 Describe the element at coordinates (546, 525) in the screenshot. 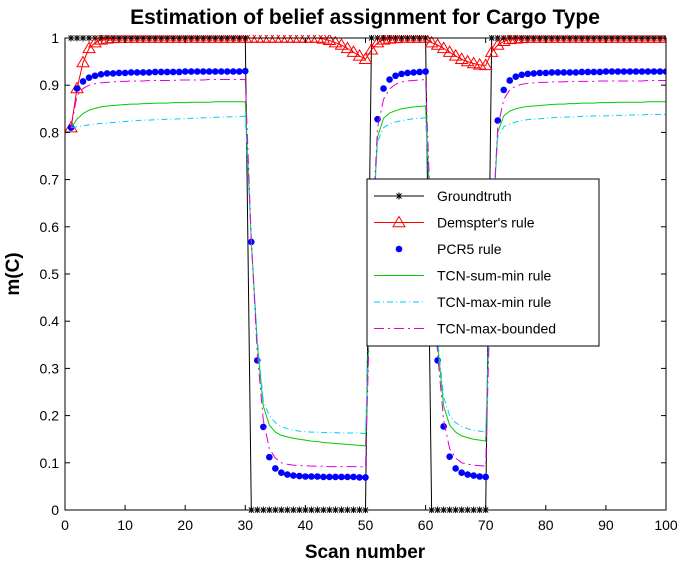

I see `x-tick-label: 80` at that location.